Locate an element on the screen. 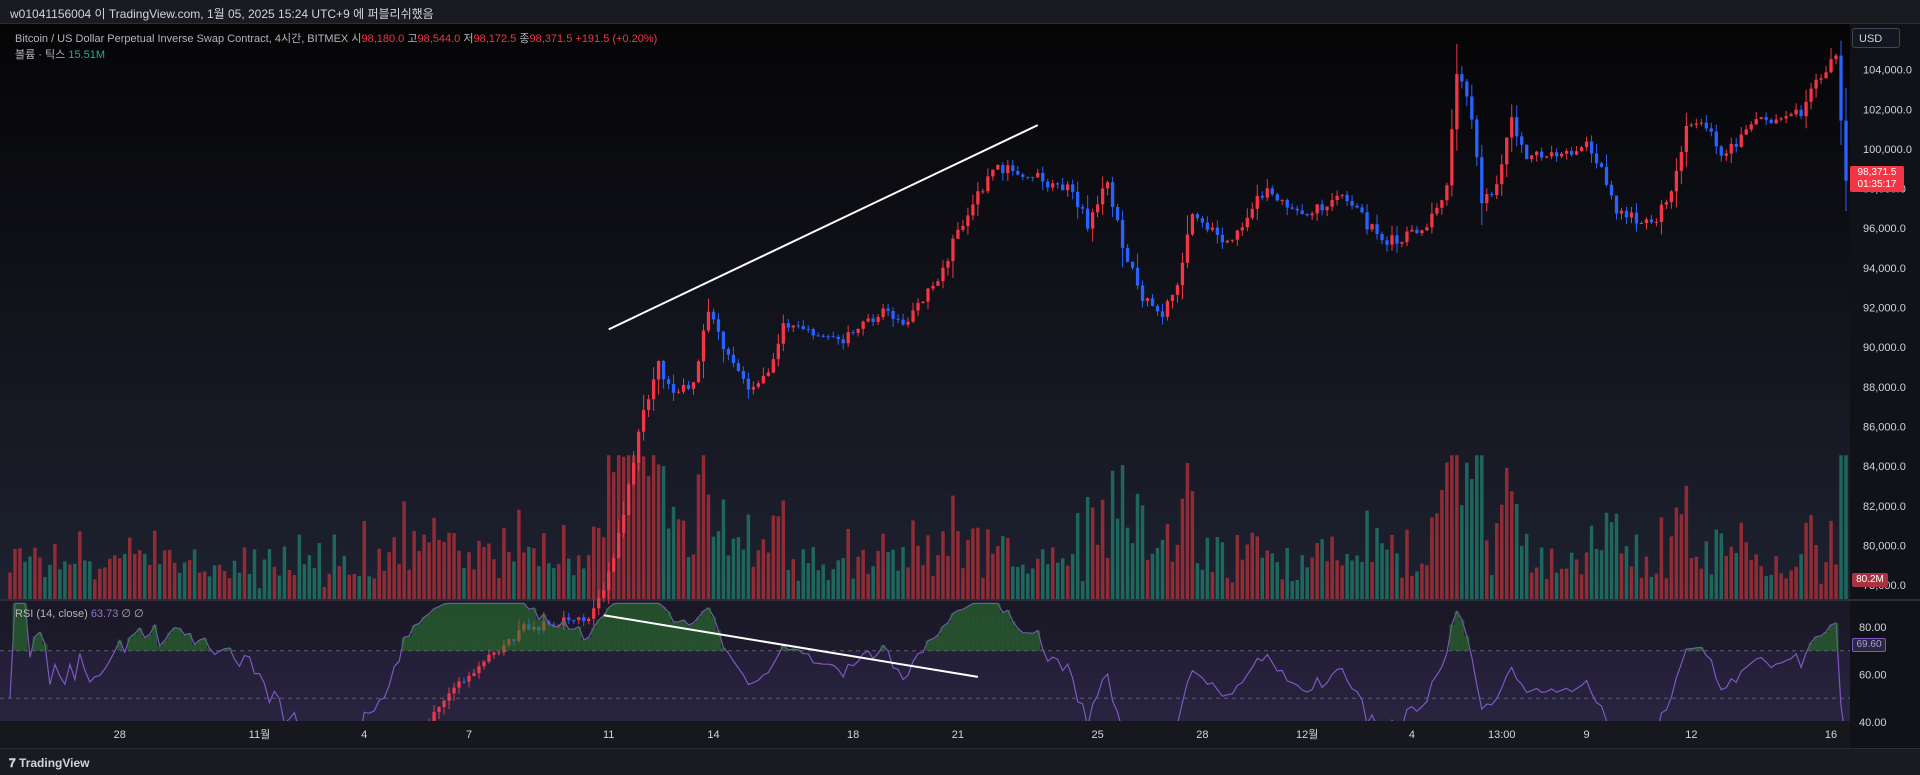 The width and height of the screenshot is (1920, 775). volume-label: 볼륨 · 틱스 is located at coordinates (40, 55).